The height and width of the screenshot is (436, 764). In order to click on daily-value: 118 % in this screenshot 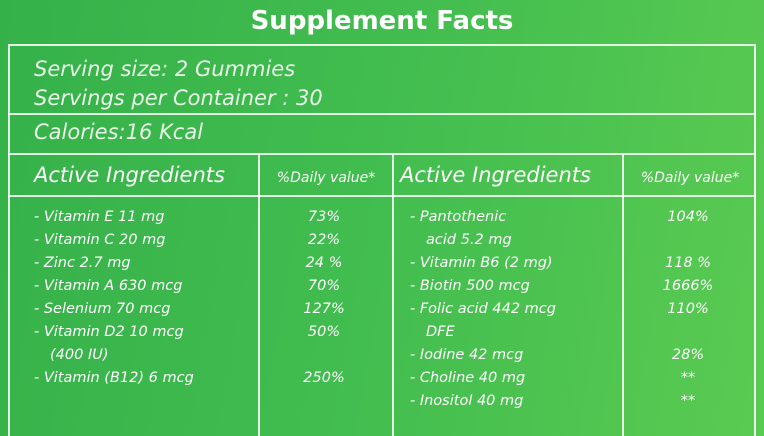, I will do `click(688, 263)`.